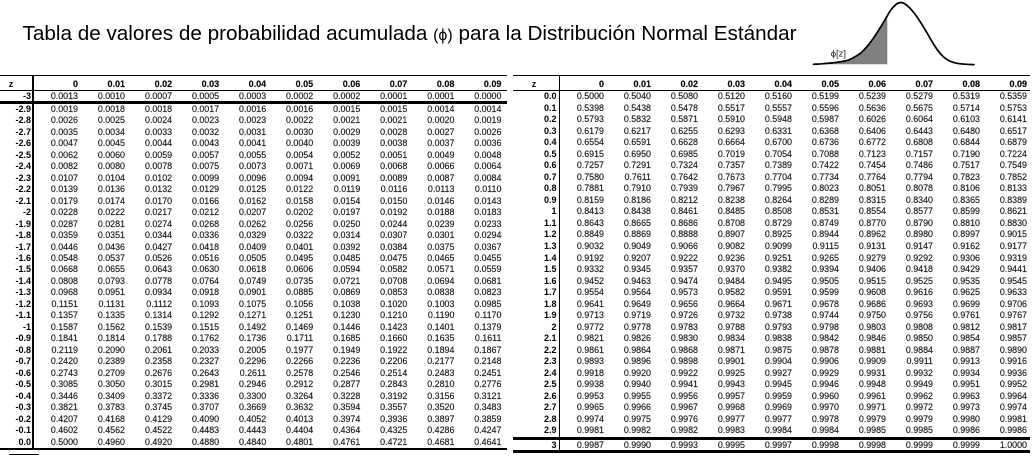  What do you see at coordinates (838, 53) in the screenshot?
I see `svg-text: ϕ[z]` at bounding box center [838, 53].